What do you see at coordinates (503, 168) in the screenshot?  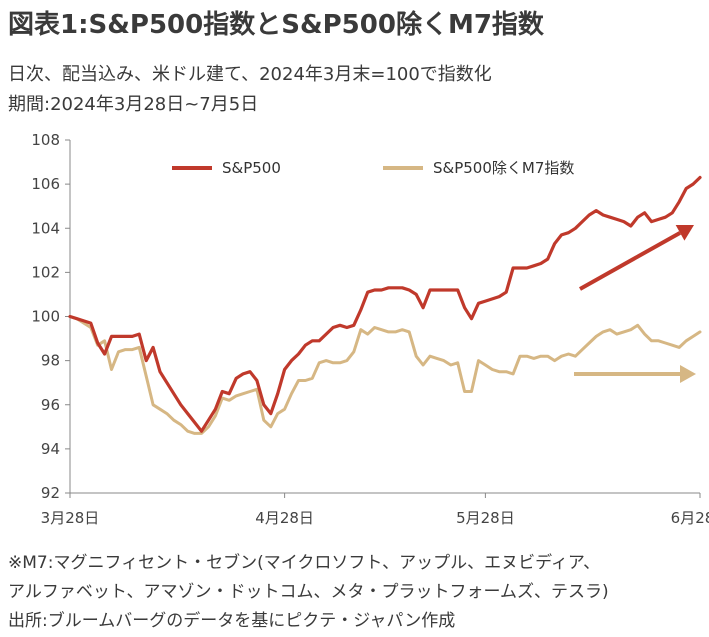 I see `legend-label: S&P500除くM7指数` at bounding box center [503, 168].